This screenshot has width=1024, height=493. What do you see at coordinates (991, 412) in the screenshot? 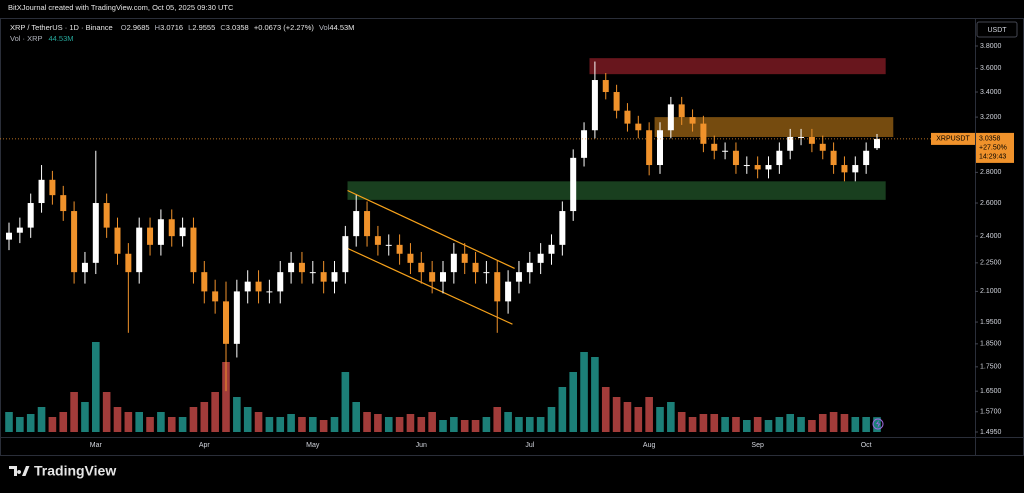
I see `y-tick-label: 1.5700` at bounding box center [991, 412].